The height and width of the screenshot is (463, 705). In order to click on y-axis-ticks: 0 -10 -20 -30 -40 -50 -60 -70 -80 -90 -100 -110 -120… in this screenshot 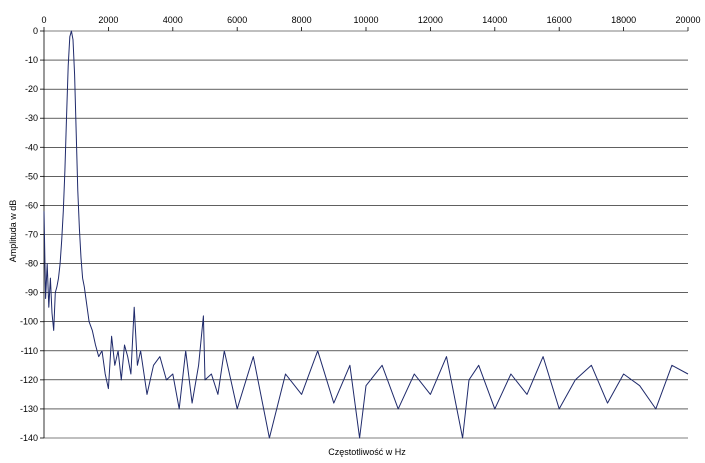, I will do `click(32, 234)`.